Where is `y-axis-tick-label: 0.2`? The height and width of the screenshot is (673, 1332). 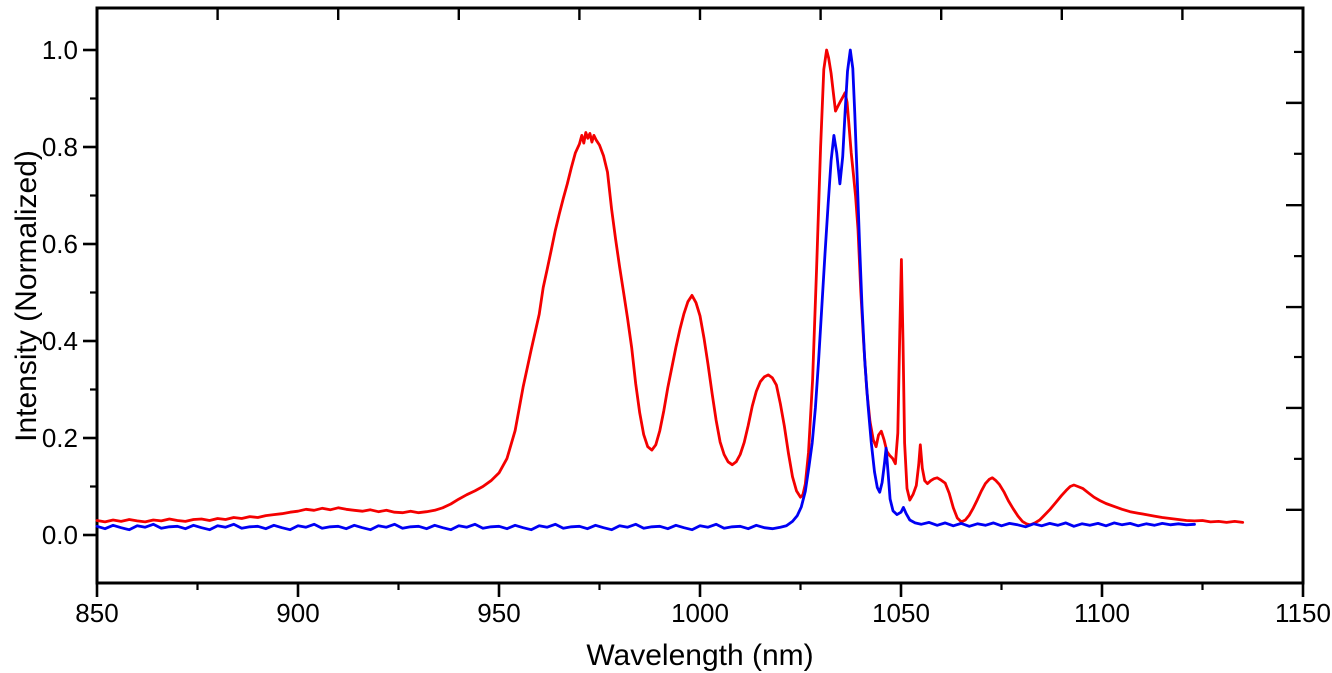 y-axis-tick-label: 0.2 is located at coordinates (60, 438).